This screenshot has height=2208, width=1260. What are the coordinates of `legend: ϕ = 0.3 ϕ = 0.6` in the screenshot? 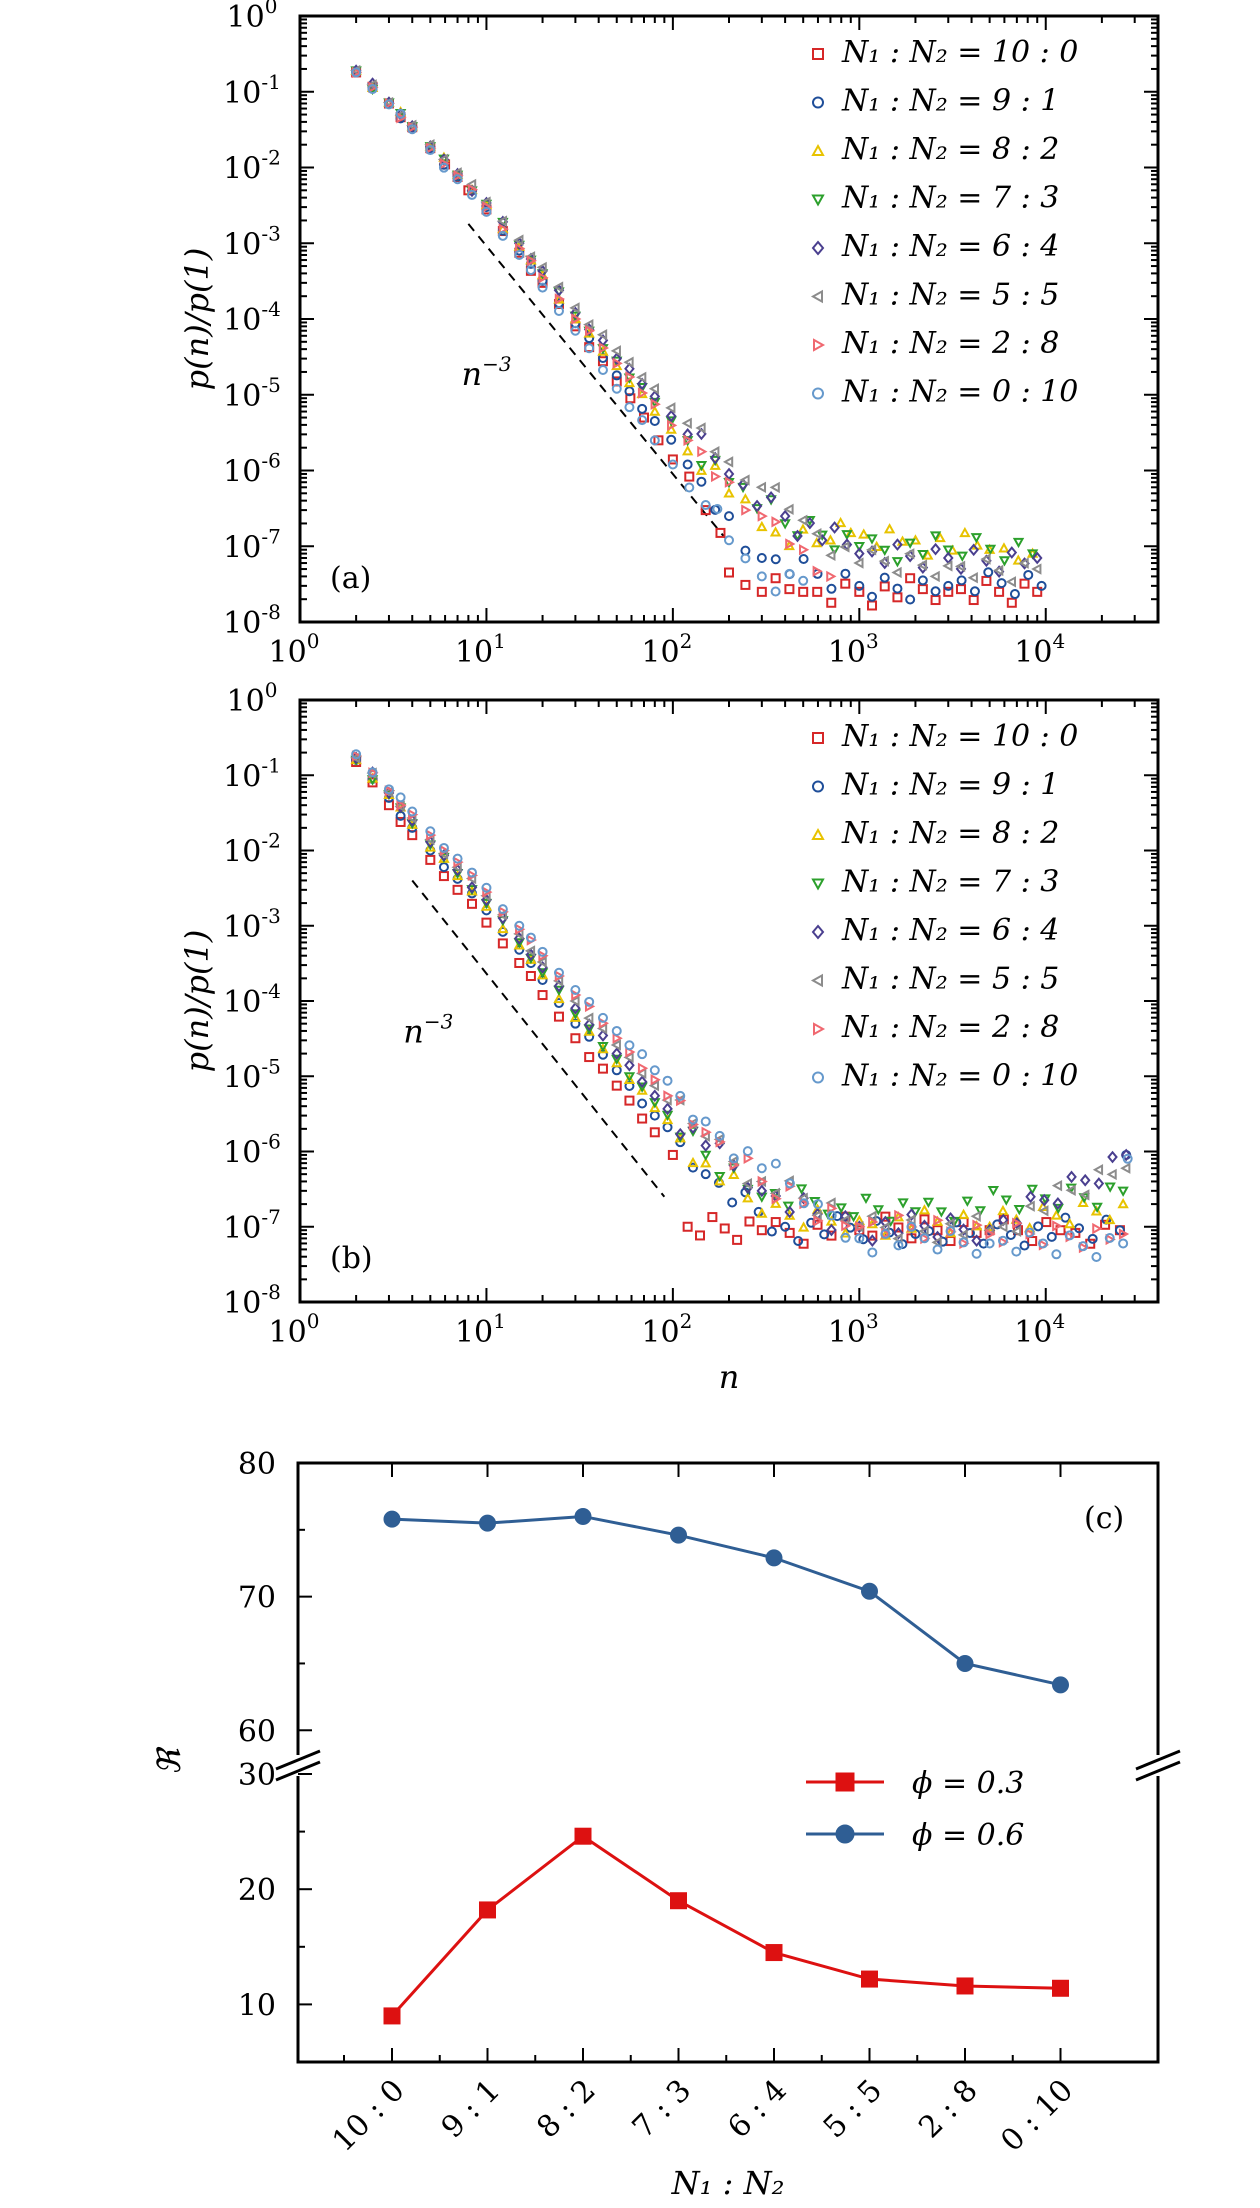 It's located at (915, 1809).